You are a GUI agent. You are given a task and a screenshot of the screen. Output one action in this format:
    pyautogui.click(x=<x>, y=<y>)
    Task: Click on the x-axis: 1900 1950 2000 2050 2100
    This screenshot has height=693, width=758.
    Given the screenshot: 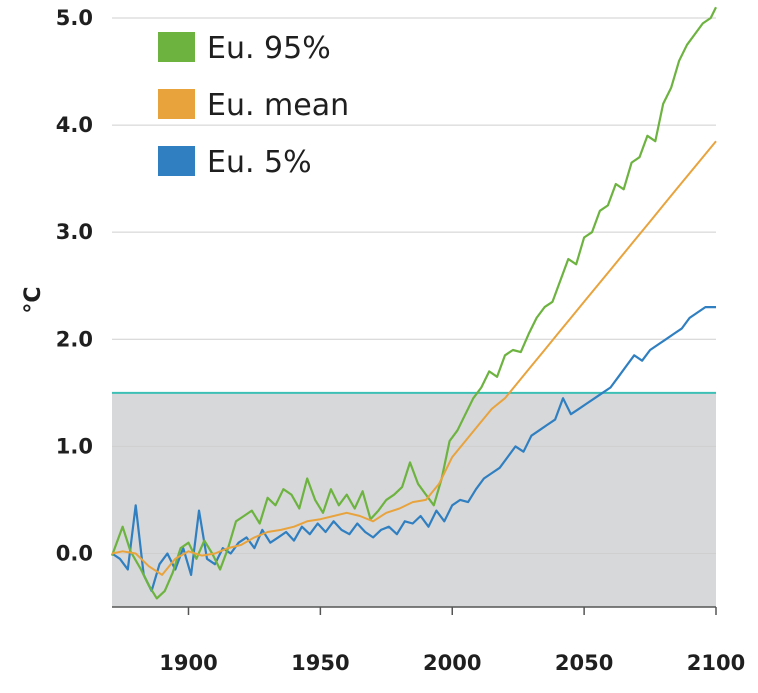 What is the action you would take?
    pyautogui.click(x=428, y=640)
    